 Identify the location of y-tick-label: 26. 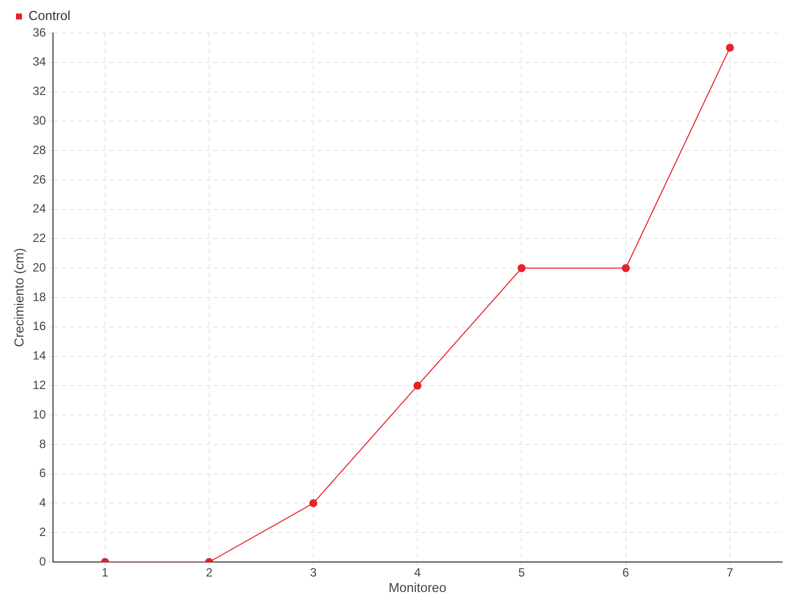
(39, 179).